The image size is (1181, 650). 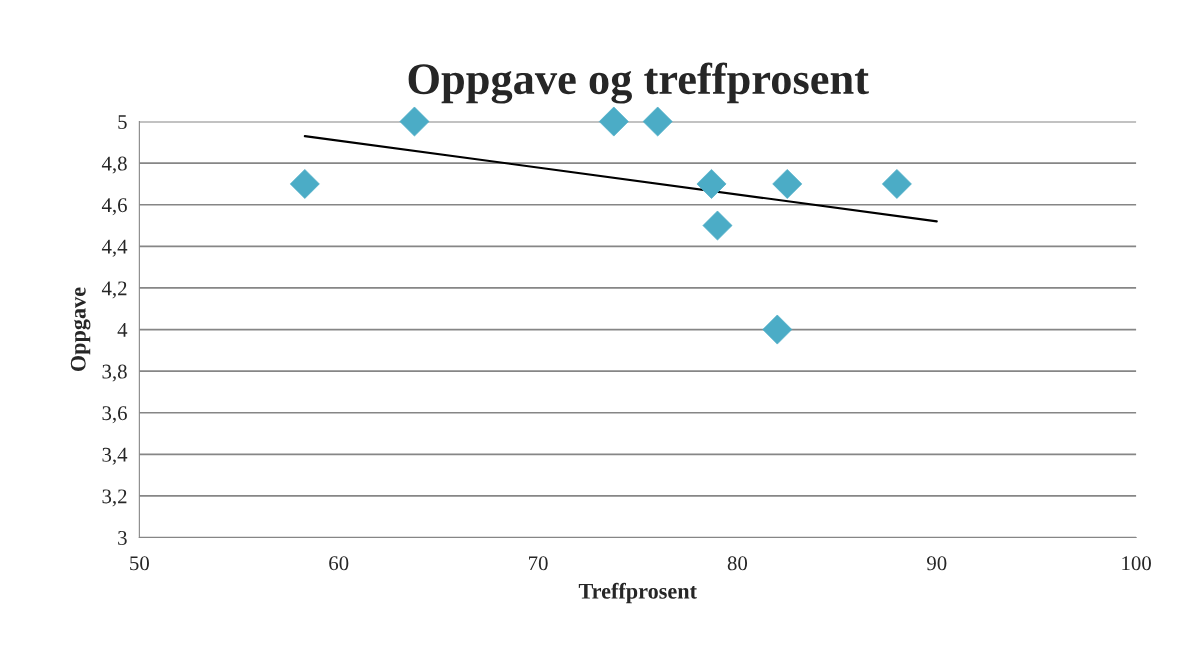 What do you see at coordinates (114, 165) in the screenshot?
I see `y-tick-label: 4,8` at bounding box center [114, 165].